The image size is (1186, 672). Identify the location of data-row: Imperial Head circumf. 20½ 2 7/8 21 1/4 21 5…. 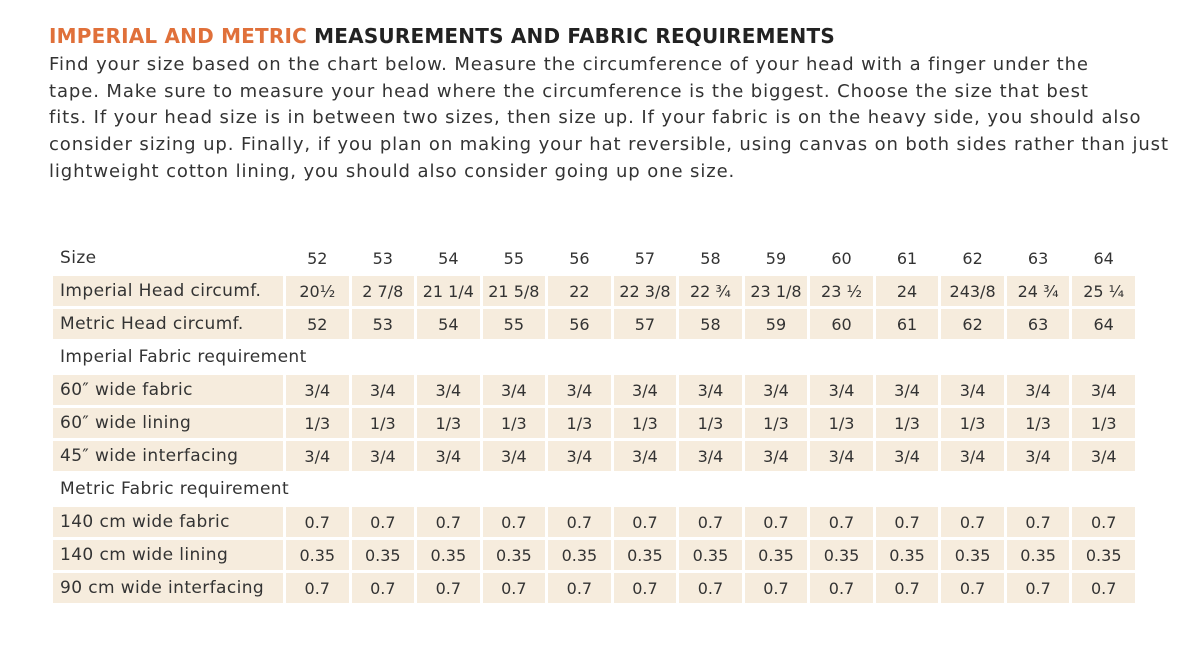
(594, 291).